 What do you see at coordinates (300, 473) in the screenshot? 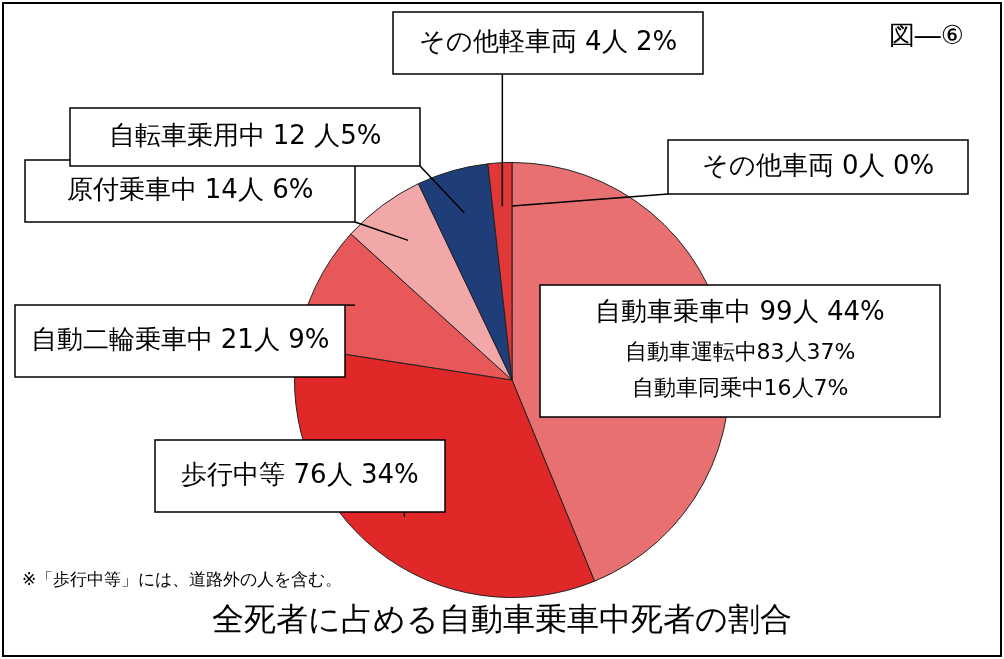
I see `slice-label: 歩行中等 76人 34%` at bounding box center [300, 473].